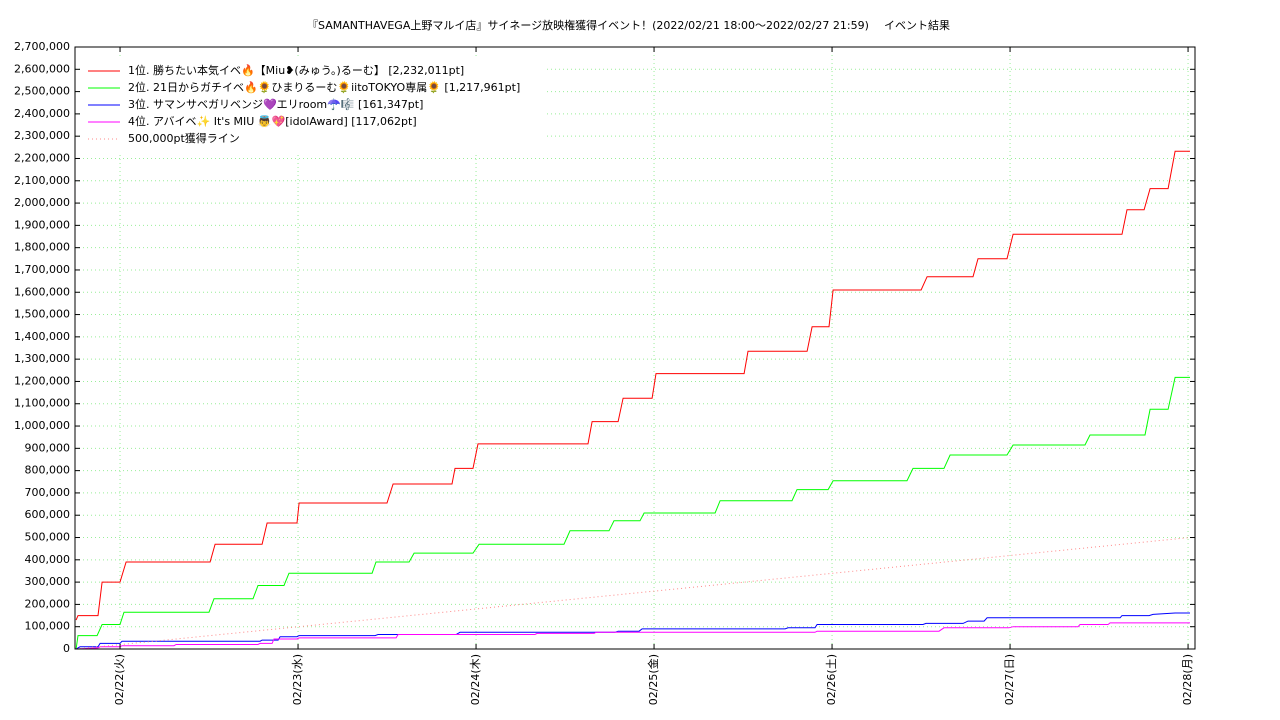 This screenshot has height=720, width=1280. I want to click on y-tick-label: 2,500,000, so click(42, 91).